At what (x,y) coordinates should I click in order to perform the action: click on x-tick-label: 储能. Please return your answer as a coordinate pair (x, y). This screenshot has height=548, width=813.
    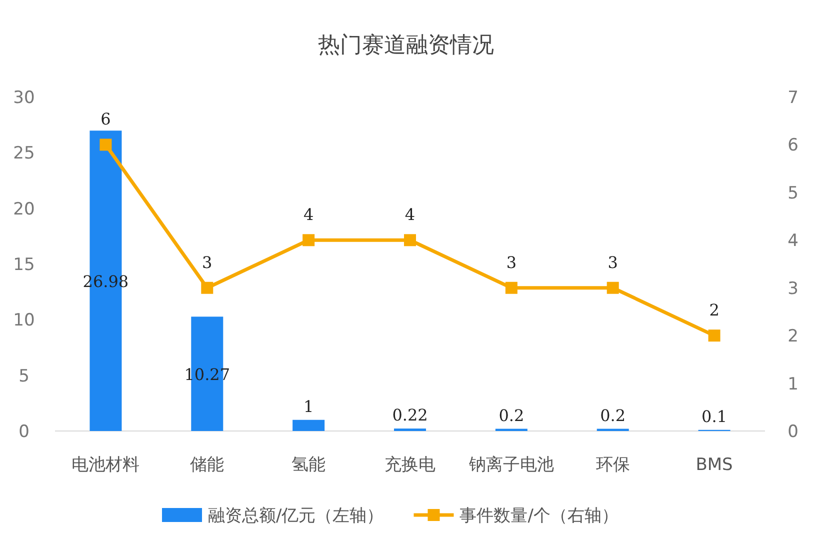
    Looking at the image, I should click on (207, 465).